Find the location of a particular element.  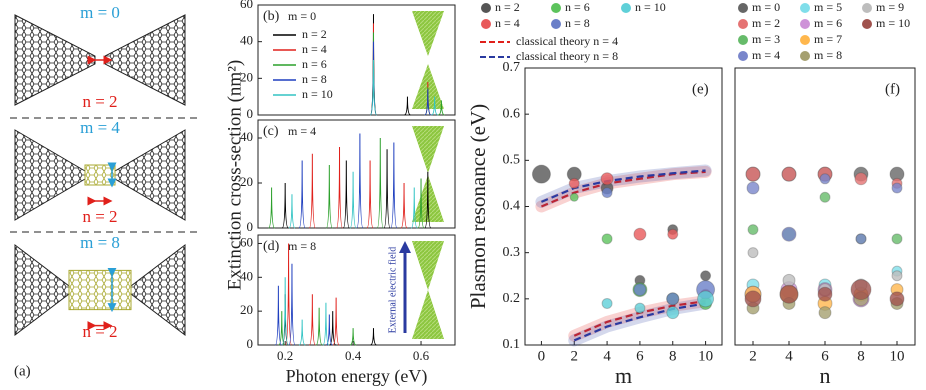

x-tick-label: 4 is located at coordinates (607, 356).